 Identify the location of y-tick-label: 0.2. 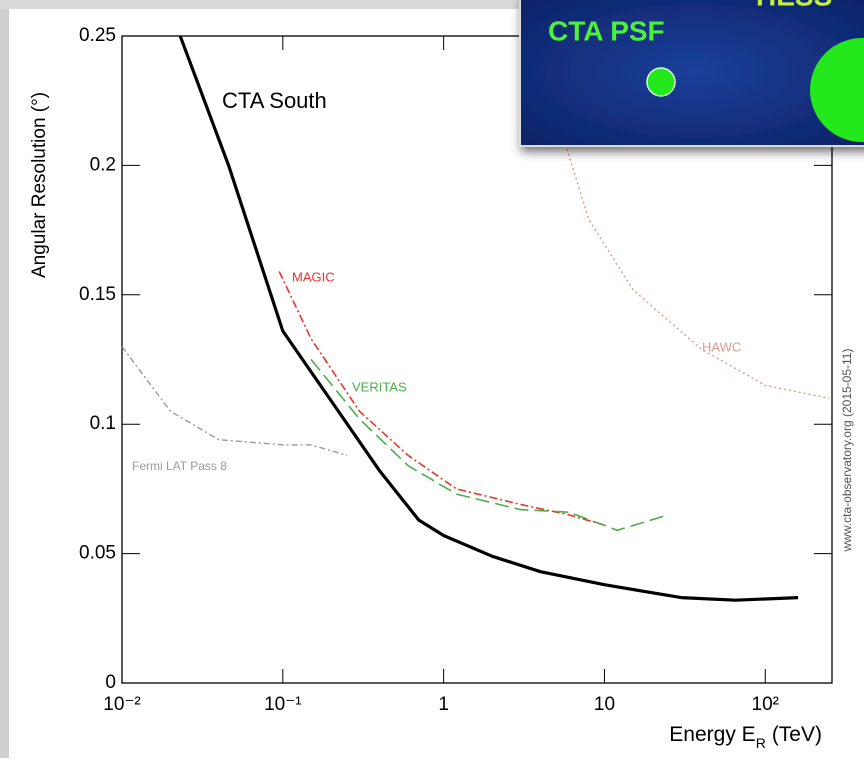
(103, 164).